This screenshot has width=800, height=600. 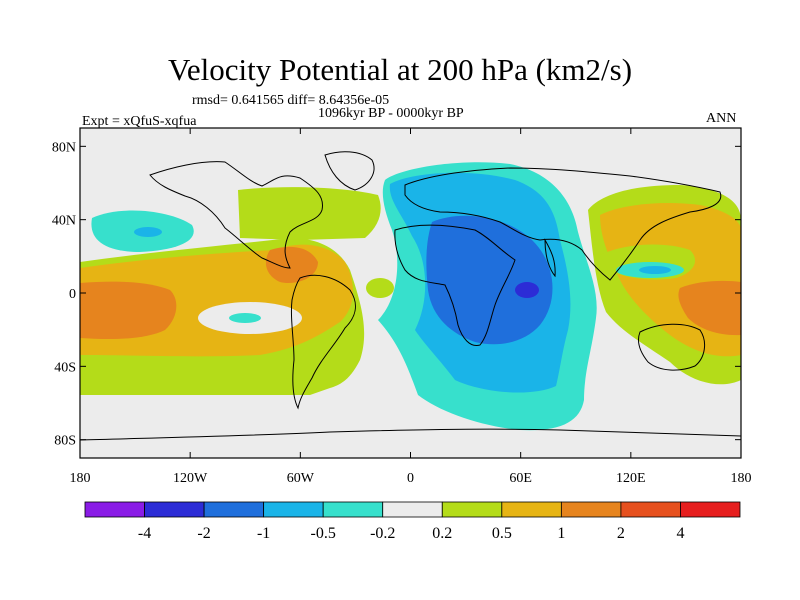 I want to click on contour-positive-atlantic-n, so click(x=309, y=213).